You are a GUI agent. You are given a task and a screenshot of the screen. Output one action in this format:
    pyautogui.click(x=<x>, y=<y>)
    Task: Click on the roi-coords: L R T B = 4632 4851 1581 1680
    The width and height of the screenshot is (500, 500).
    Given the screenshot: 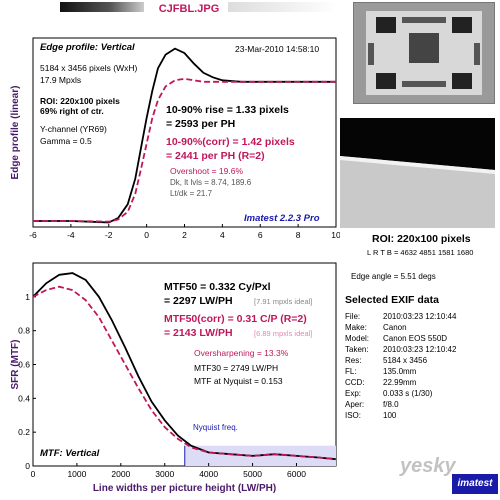 What is the action you would take?
    pyautogui.click(x=420, y=252)
    